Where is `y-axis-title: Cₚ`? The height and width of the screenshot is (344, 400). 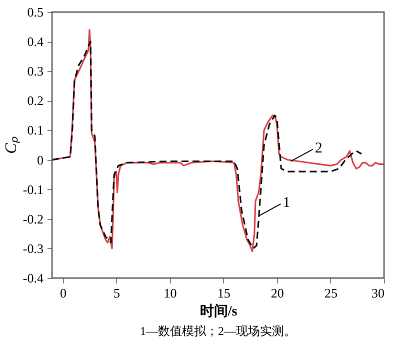 y-axis-title: Cₚ is located at coordinates (11, 145).